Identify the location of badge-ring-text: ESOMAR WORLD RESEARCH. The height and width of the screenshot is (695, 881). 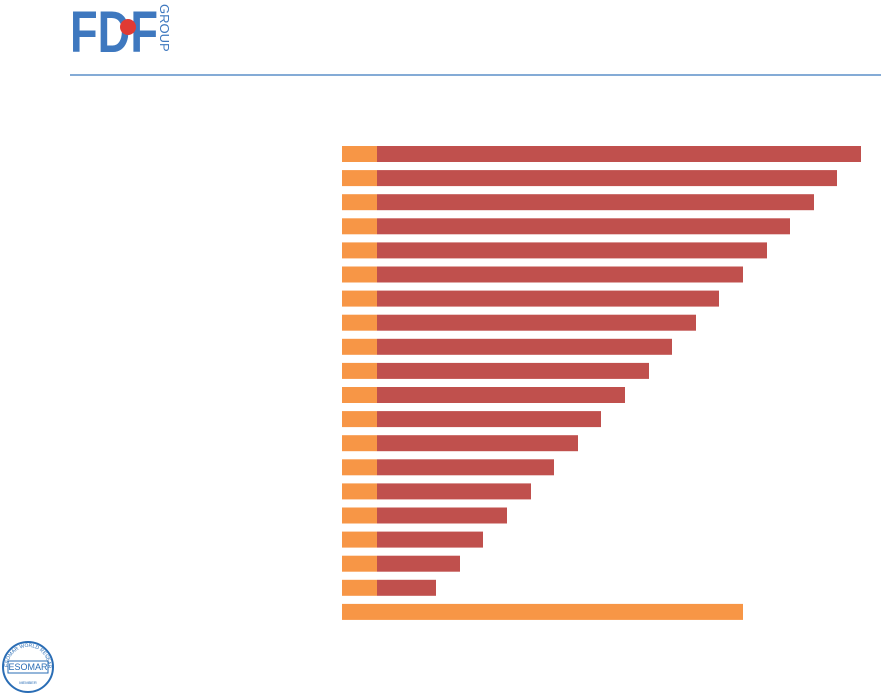
(26, 334).